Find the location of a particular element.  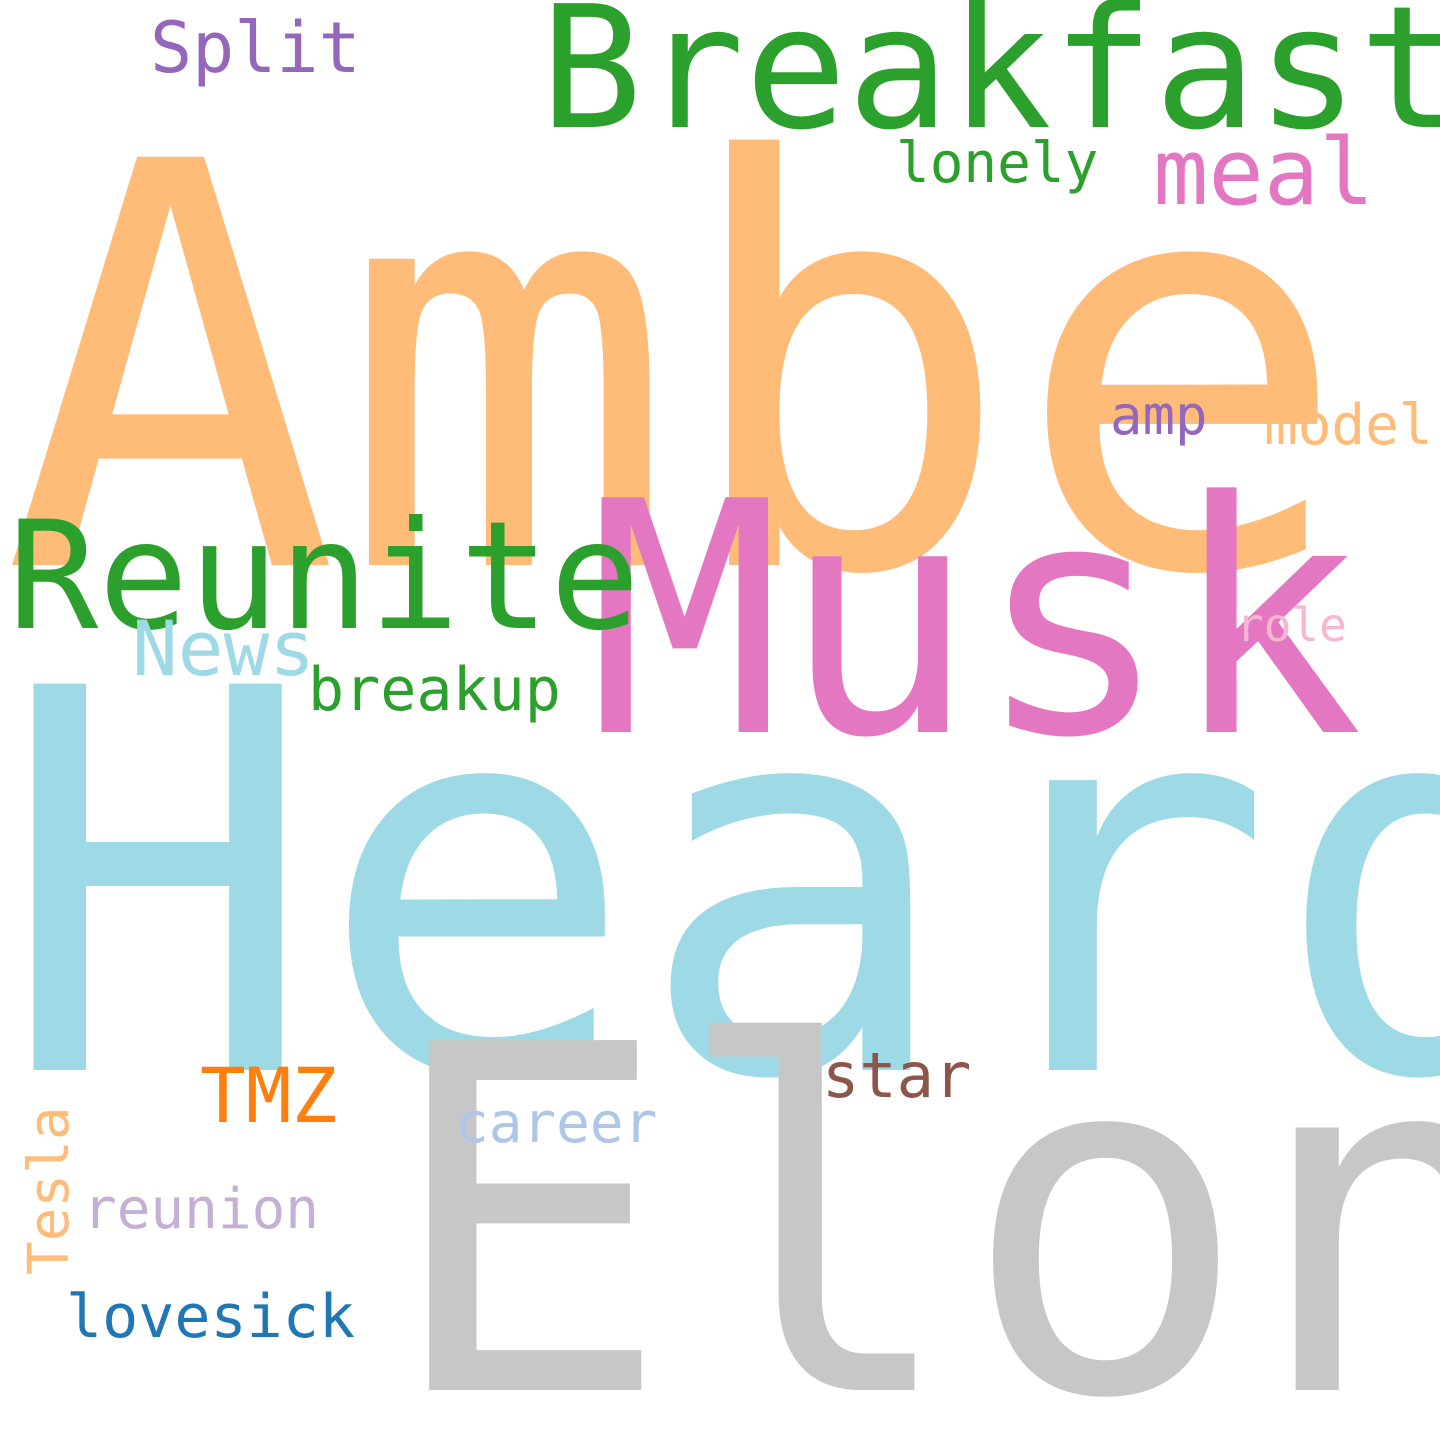

word-reunion: reunion is located at coordinates (201, 1209).